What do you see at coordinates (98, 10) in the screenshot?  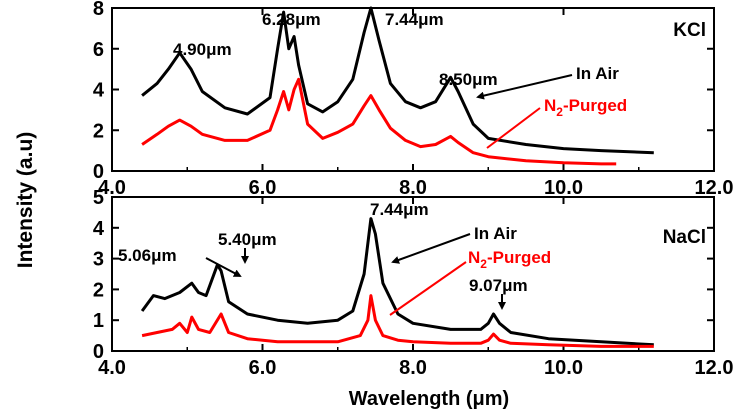 I see `kcl-y-tick-label: 8` at bounding box center [98, 10].